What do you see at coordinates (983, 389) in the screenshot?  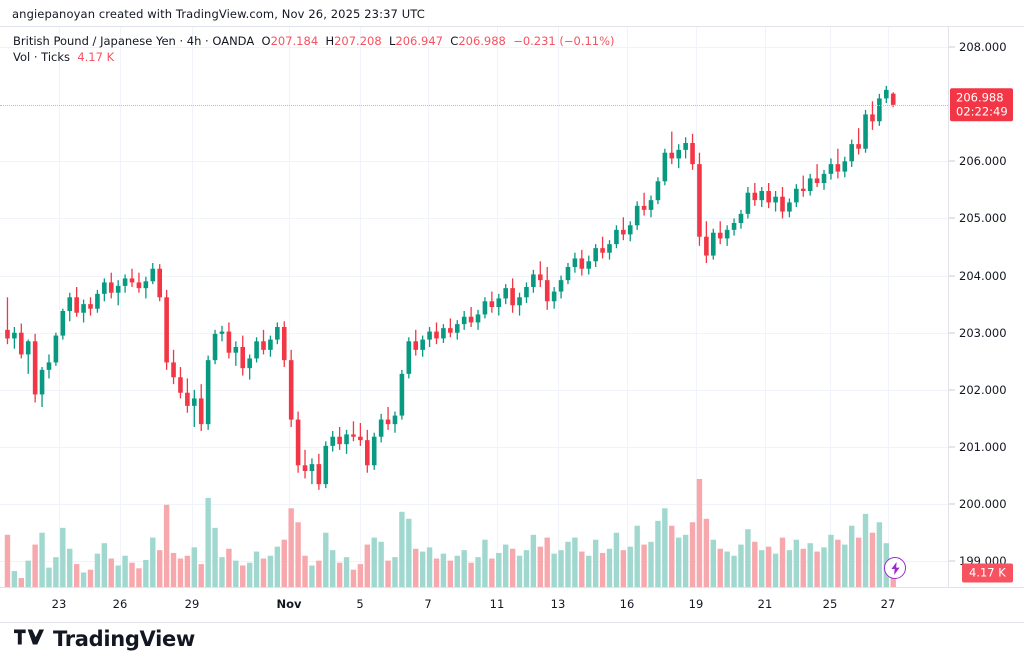 I see `price-axis-label: 202.000` at bounding box center [983, 389].